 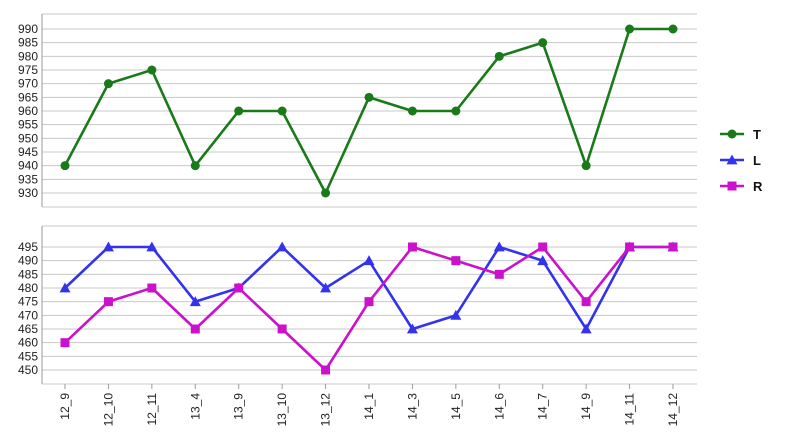 What do you see at coordinates (543, 406) in the screenshot?
I see `x-tick-label-14_7: 14_7` at bounding box center [543, 406].